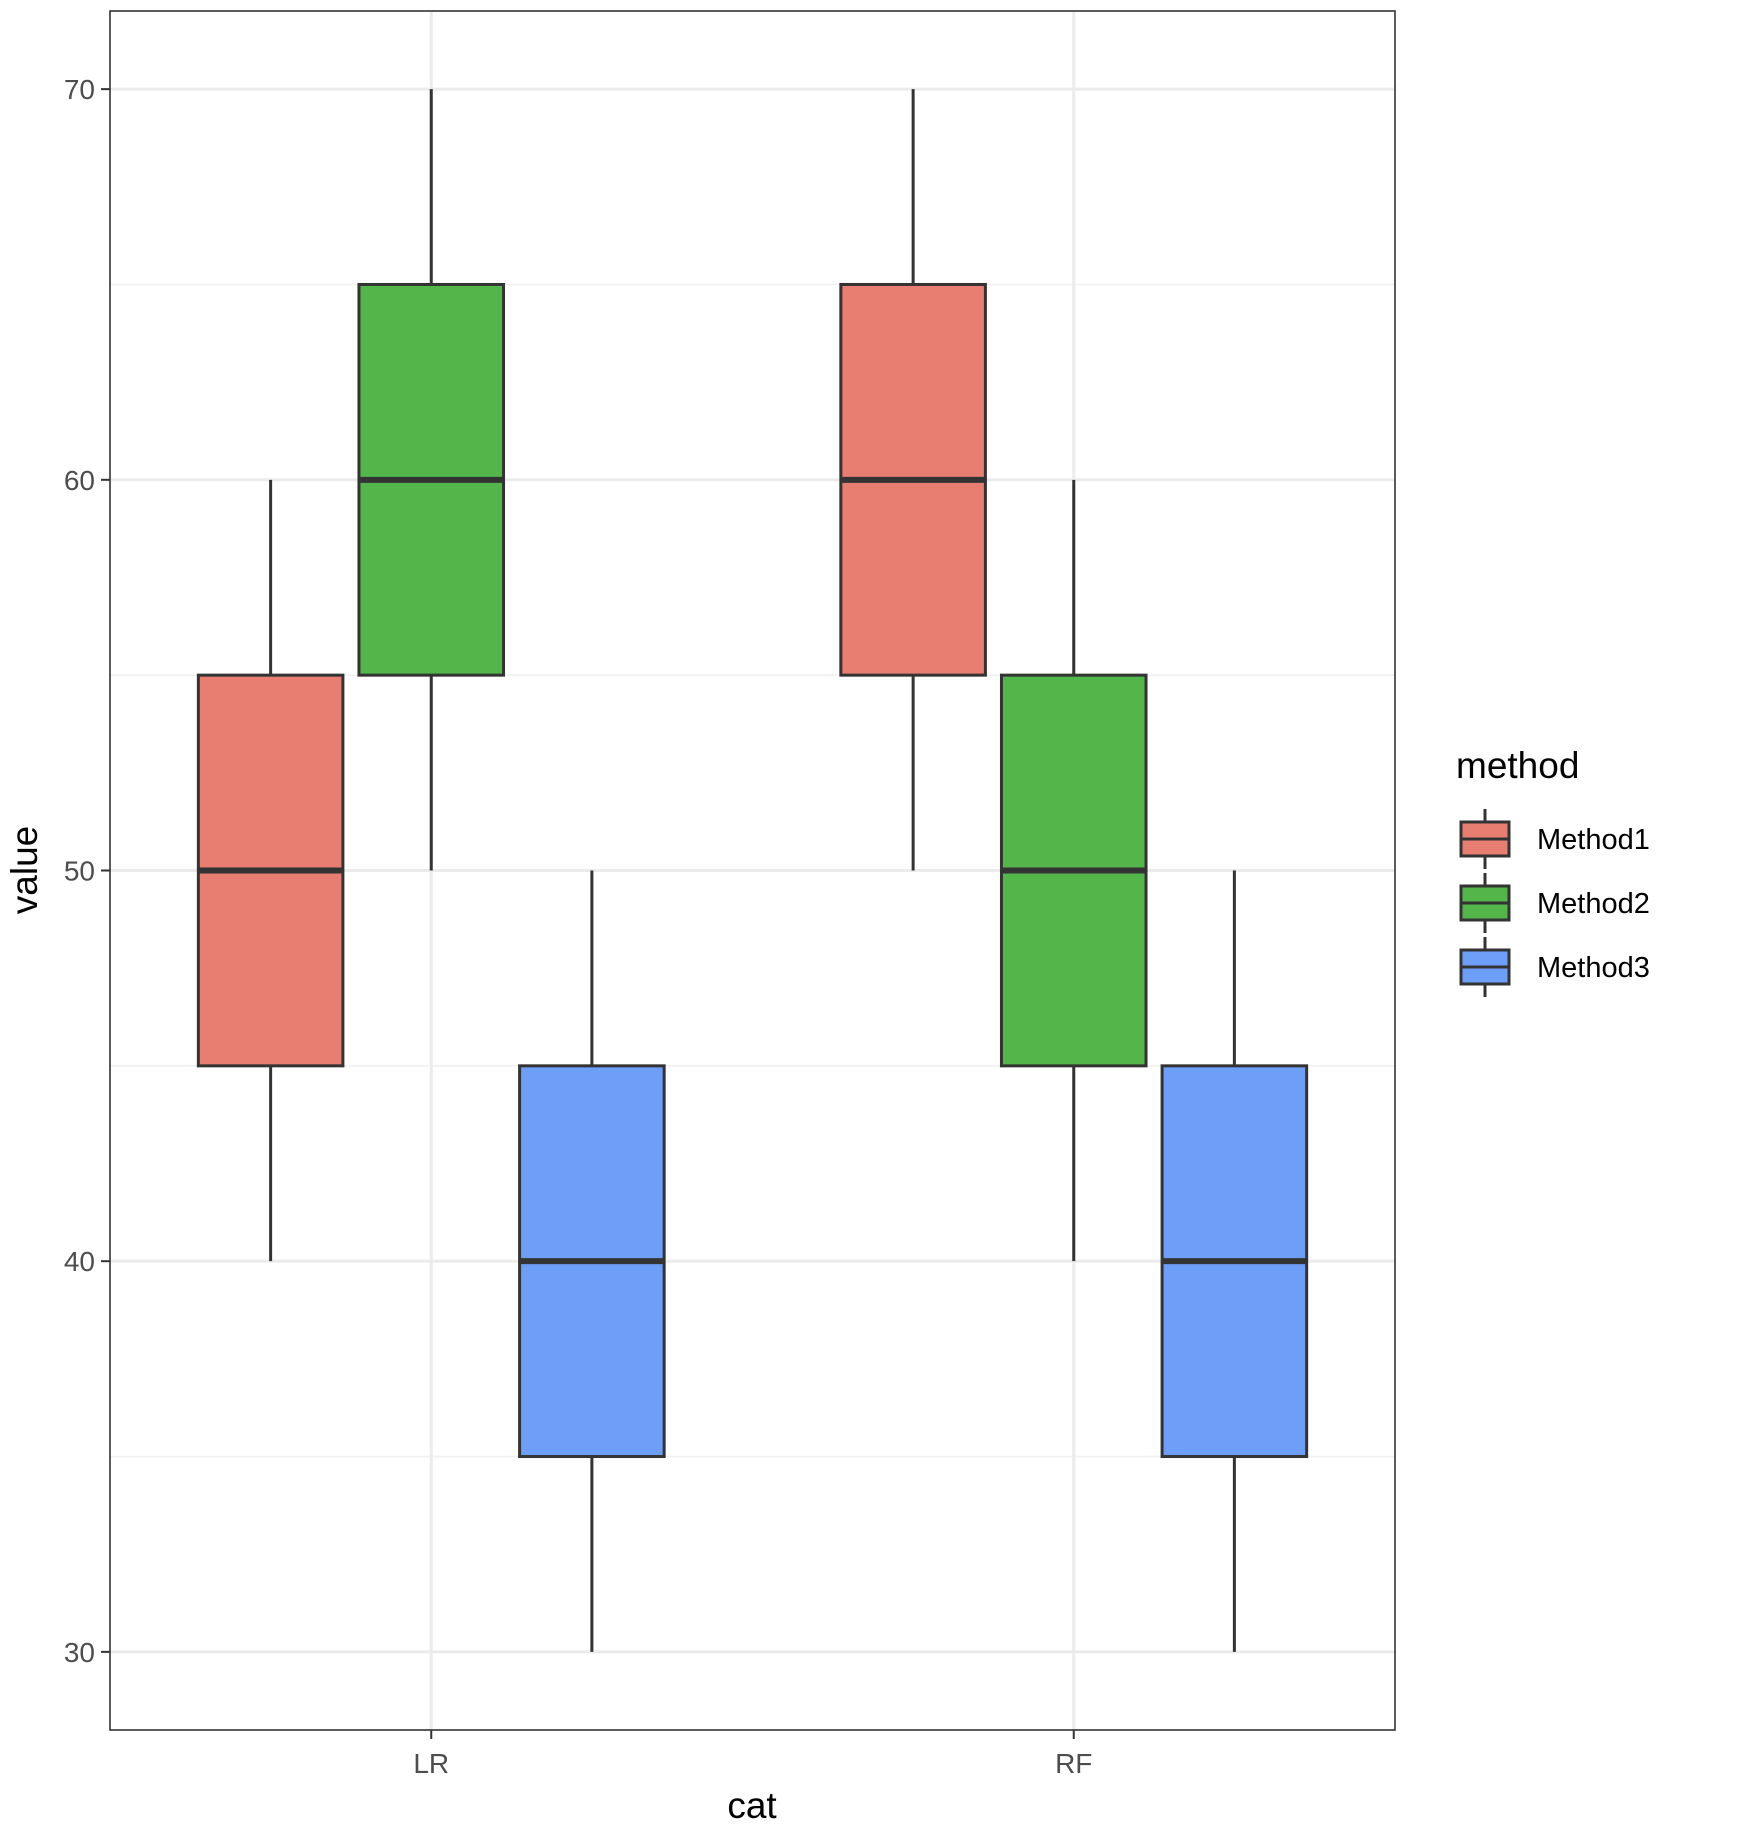 The height and width of the screenshot is (1826, 1762). I want to click on y-tick-label: 30, so click(79, 1652).